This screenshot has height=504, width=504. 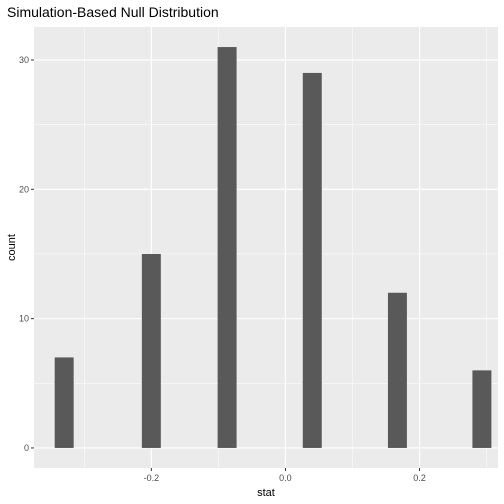 I want to click on y-tick-label-2: 20, so click(x=24, y=189).